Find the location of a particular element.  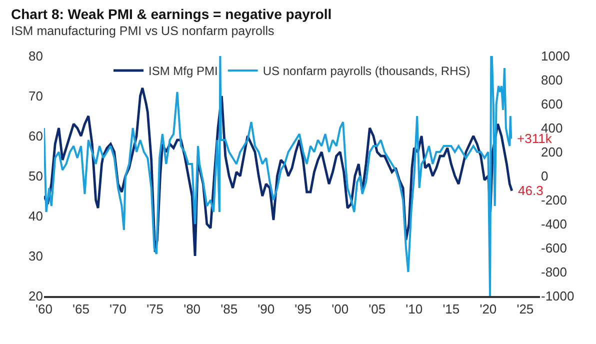

legend-label: US nonfarm payrolls (thousands, RHS) is located at coordinates (366, 71).